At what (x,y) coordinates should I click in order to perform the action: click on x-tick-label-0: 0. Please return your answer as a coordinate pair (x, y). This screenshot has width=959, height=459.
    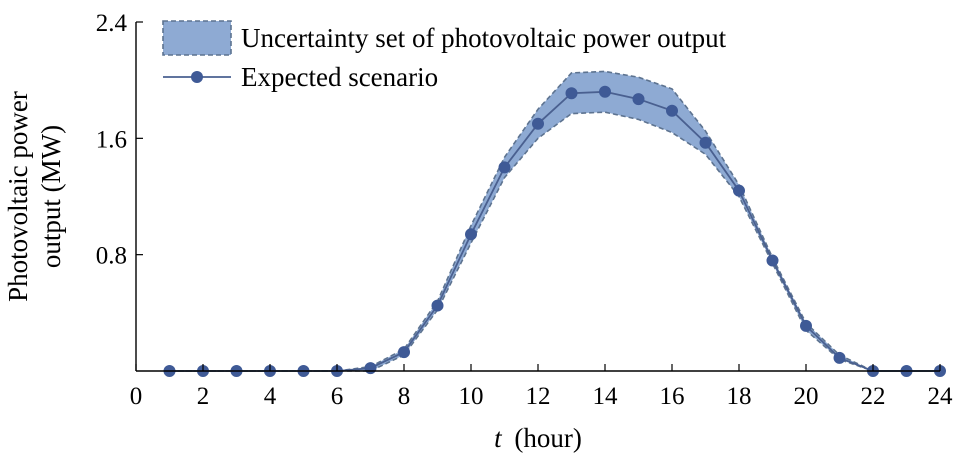
    Looking at the image, I should click on (136, 396).